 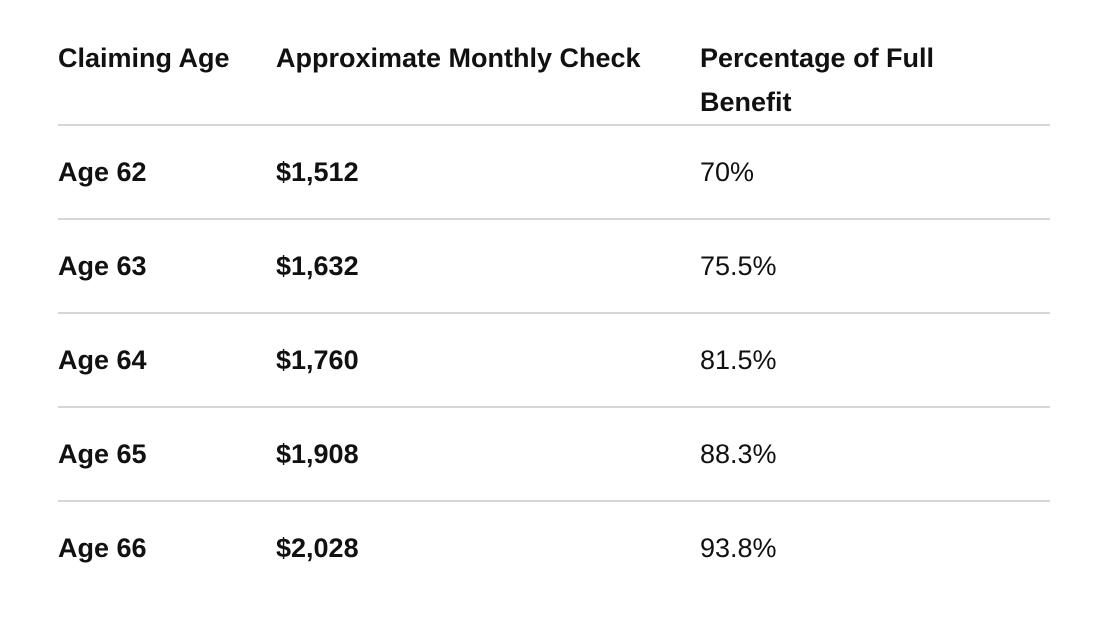 I want to click on cell-percentage: 75.5%, so click(x=875, y=266).